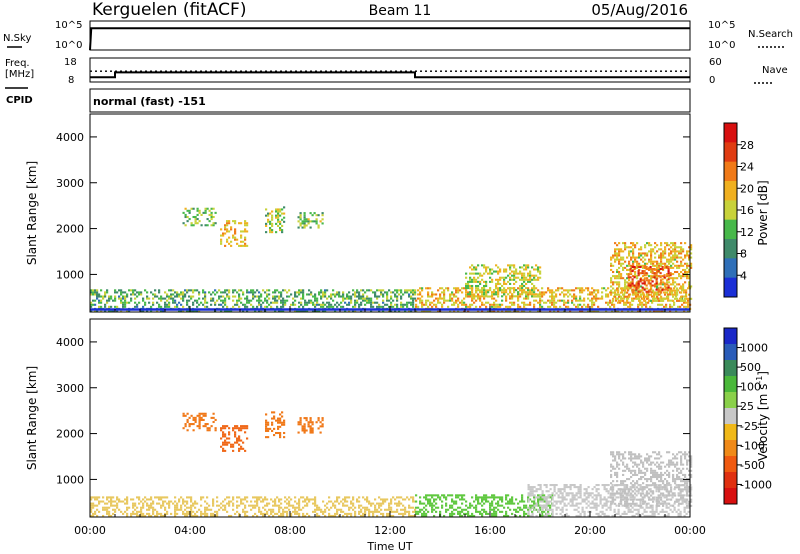 The image size is (800, 554). What do you see at coordinates (70, 183) in the screenshot?
I see `range-tick-label: 3000` at bounding box center [70, 183].